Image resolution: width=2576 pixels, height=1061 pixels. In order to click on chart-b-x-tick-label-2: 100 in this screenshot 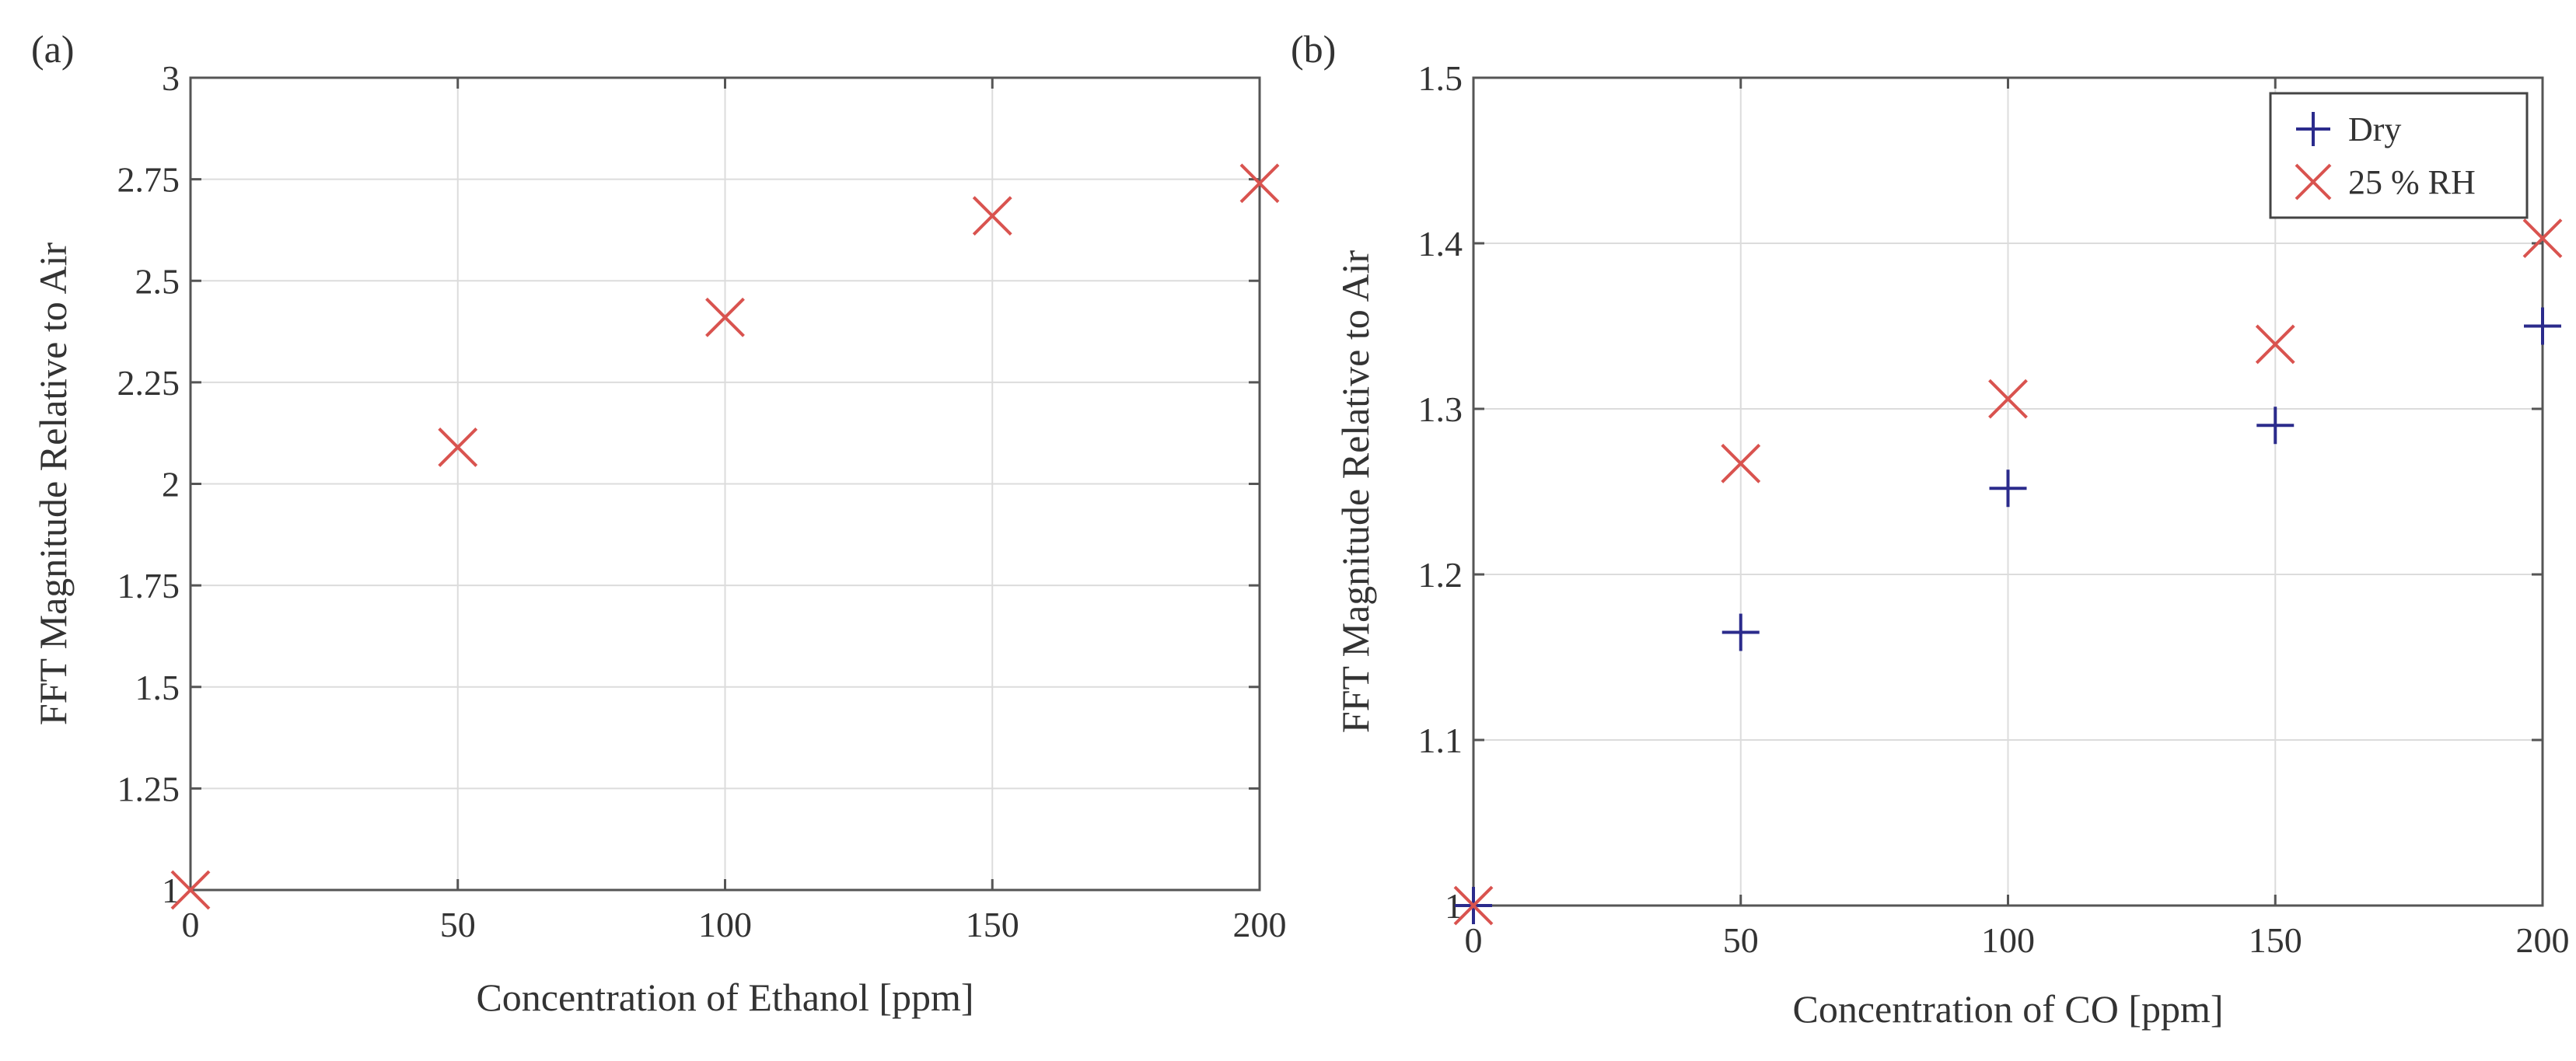, I will do `click(2008, 940)`.